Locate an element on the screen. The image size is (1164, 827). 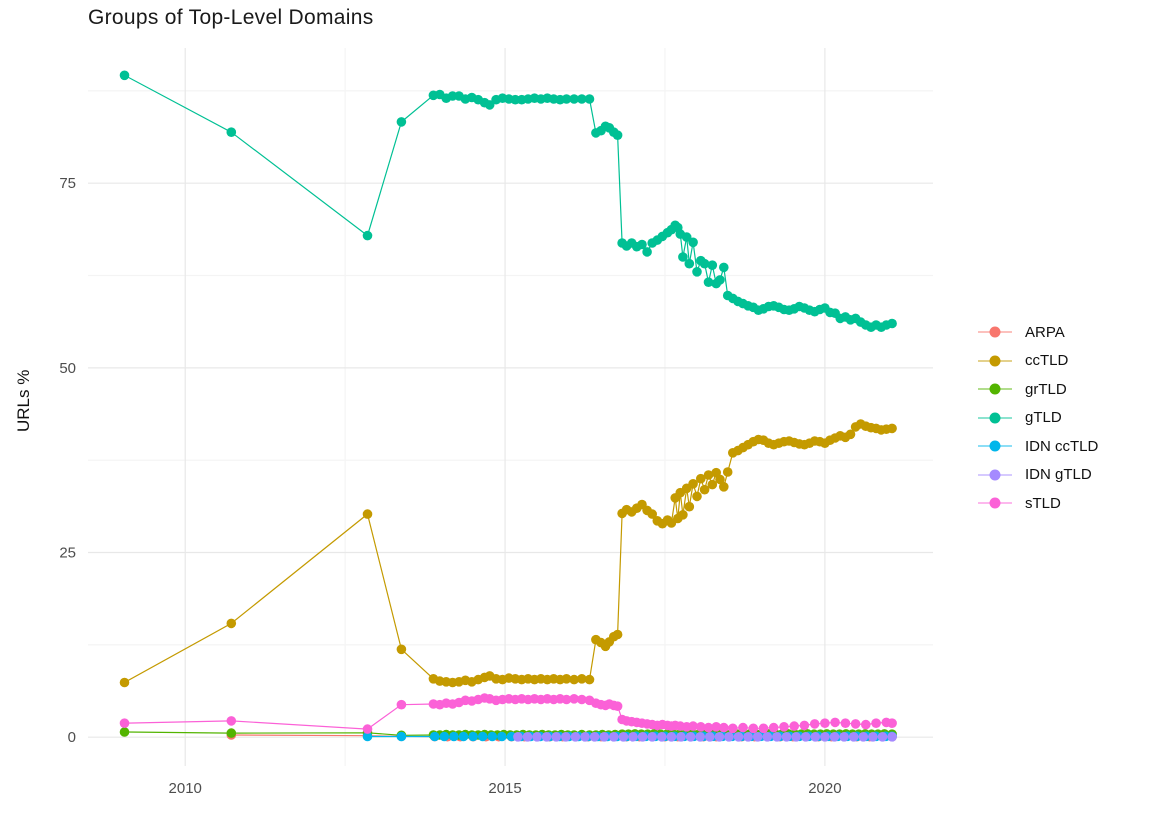
svg-text: 75 is located at coordinates (67, 183).